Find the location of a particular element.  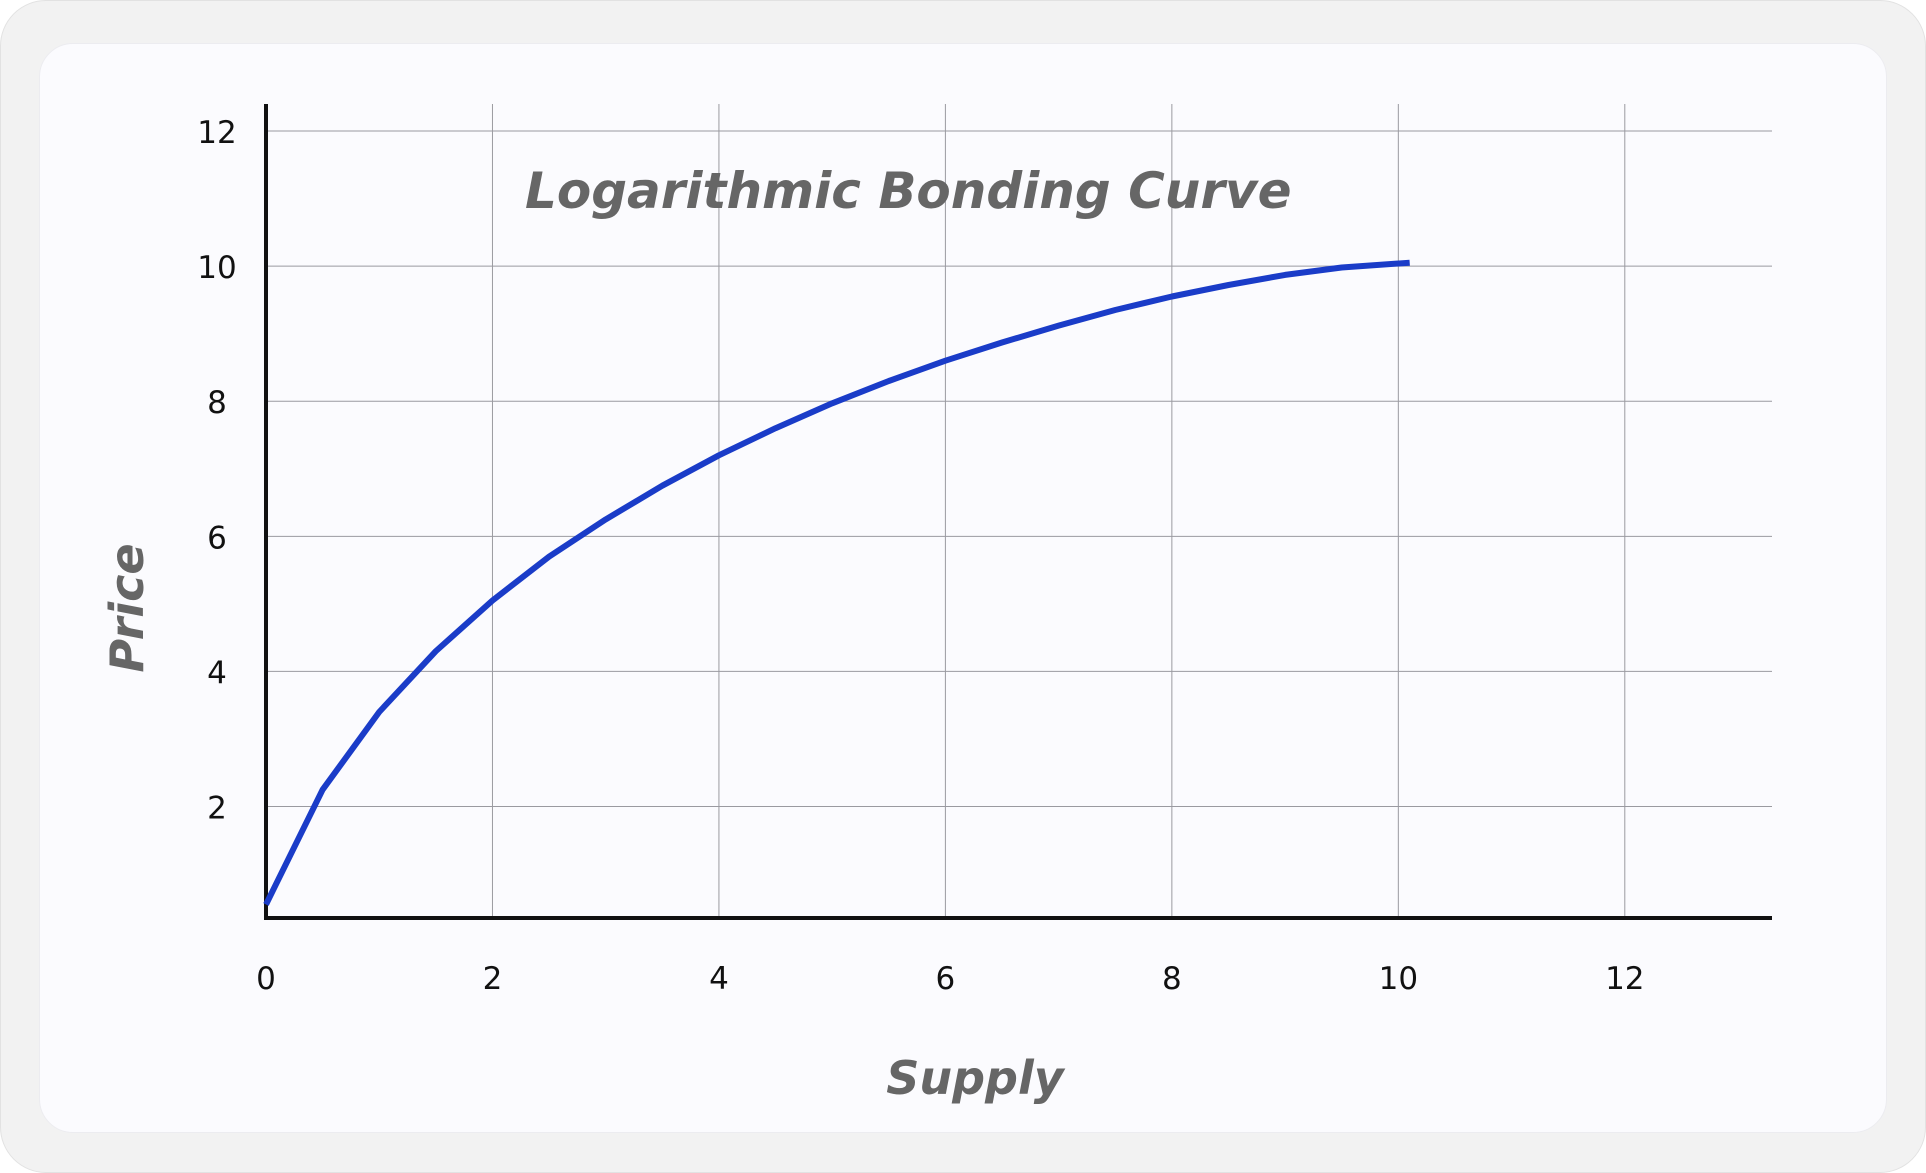

y-tick-label-12: 12 is located at coordinates (216, 133).